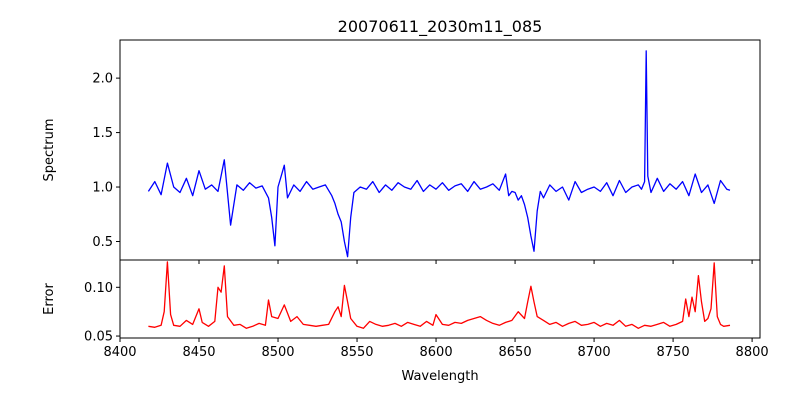  I want to click on error-panel-y-tick-label: 0.05, so click(98, 337).